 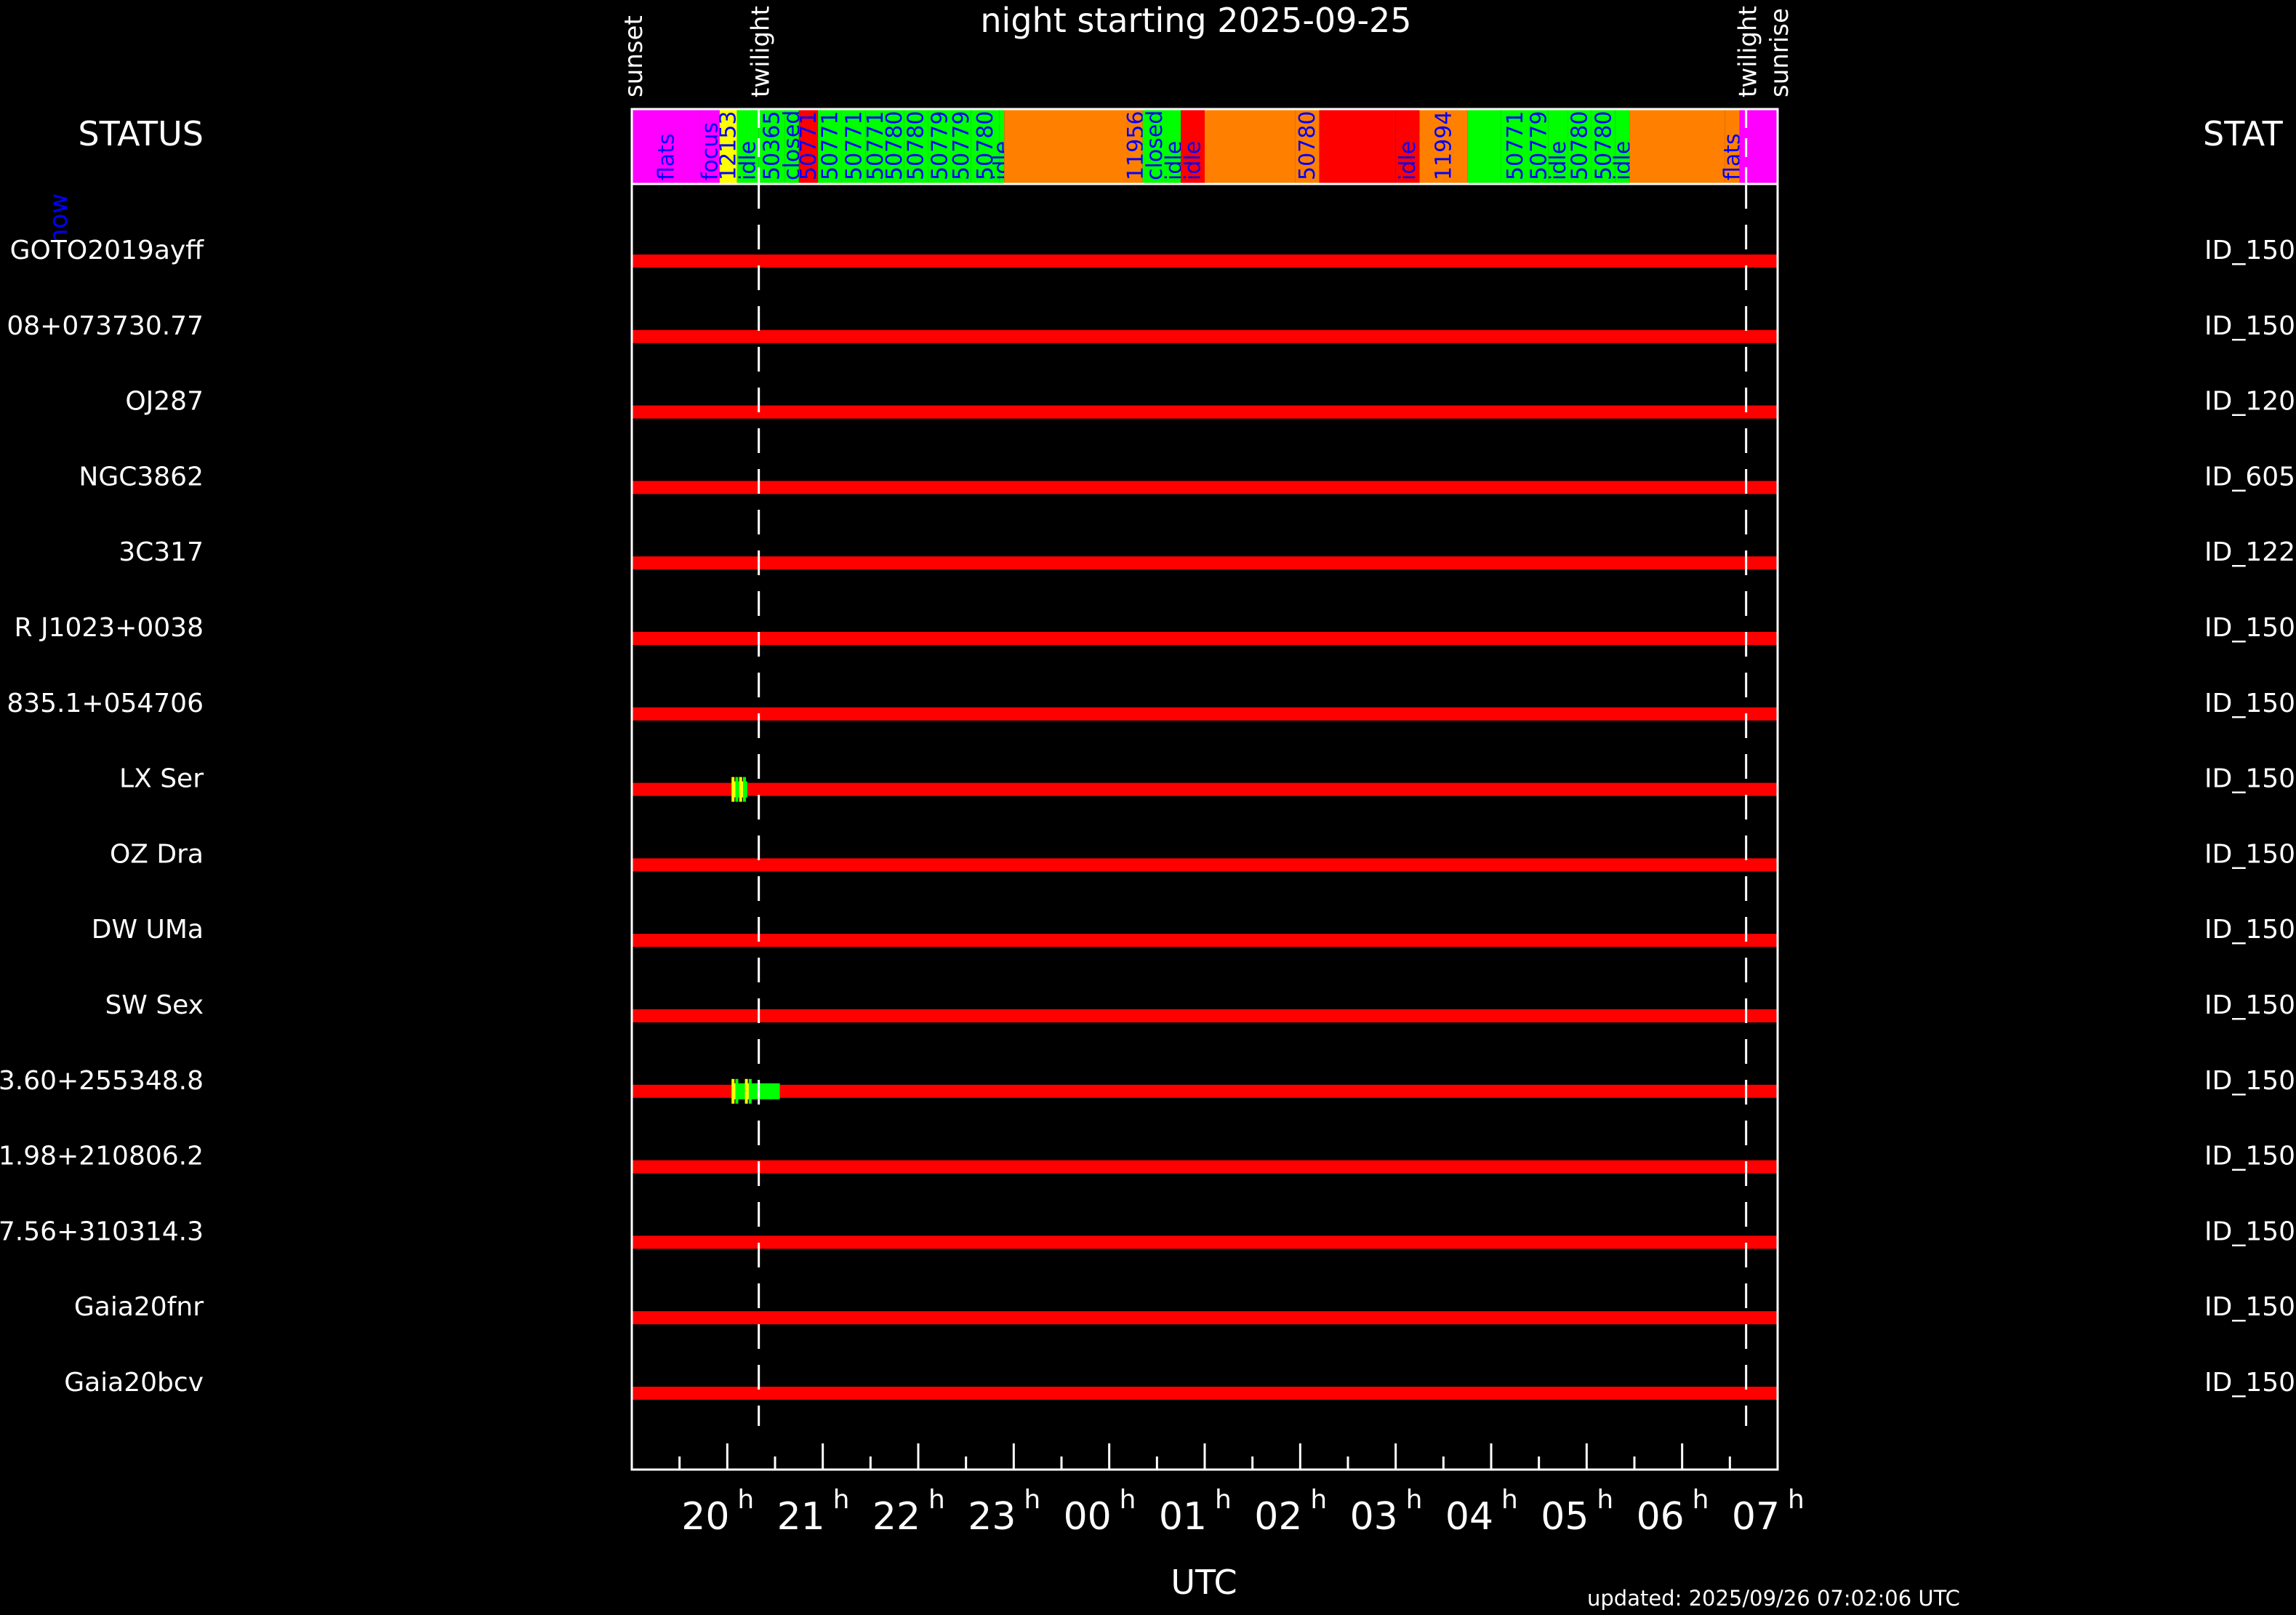 I want to click on target-name: OZ Dra, so click(x=157, y=854).